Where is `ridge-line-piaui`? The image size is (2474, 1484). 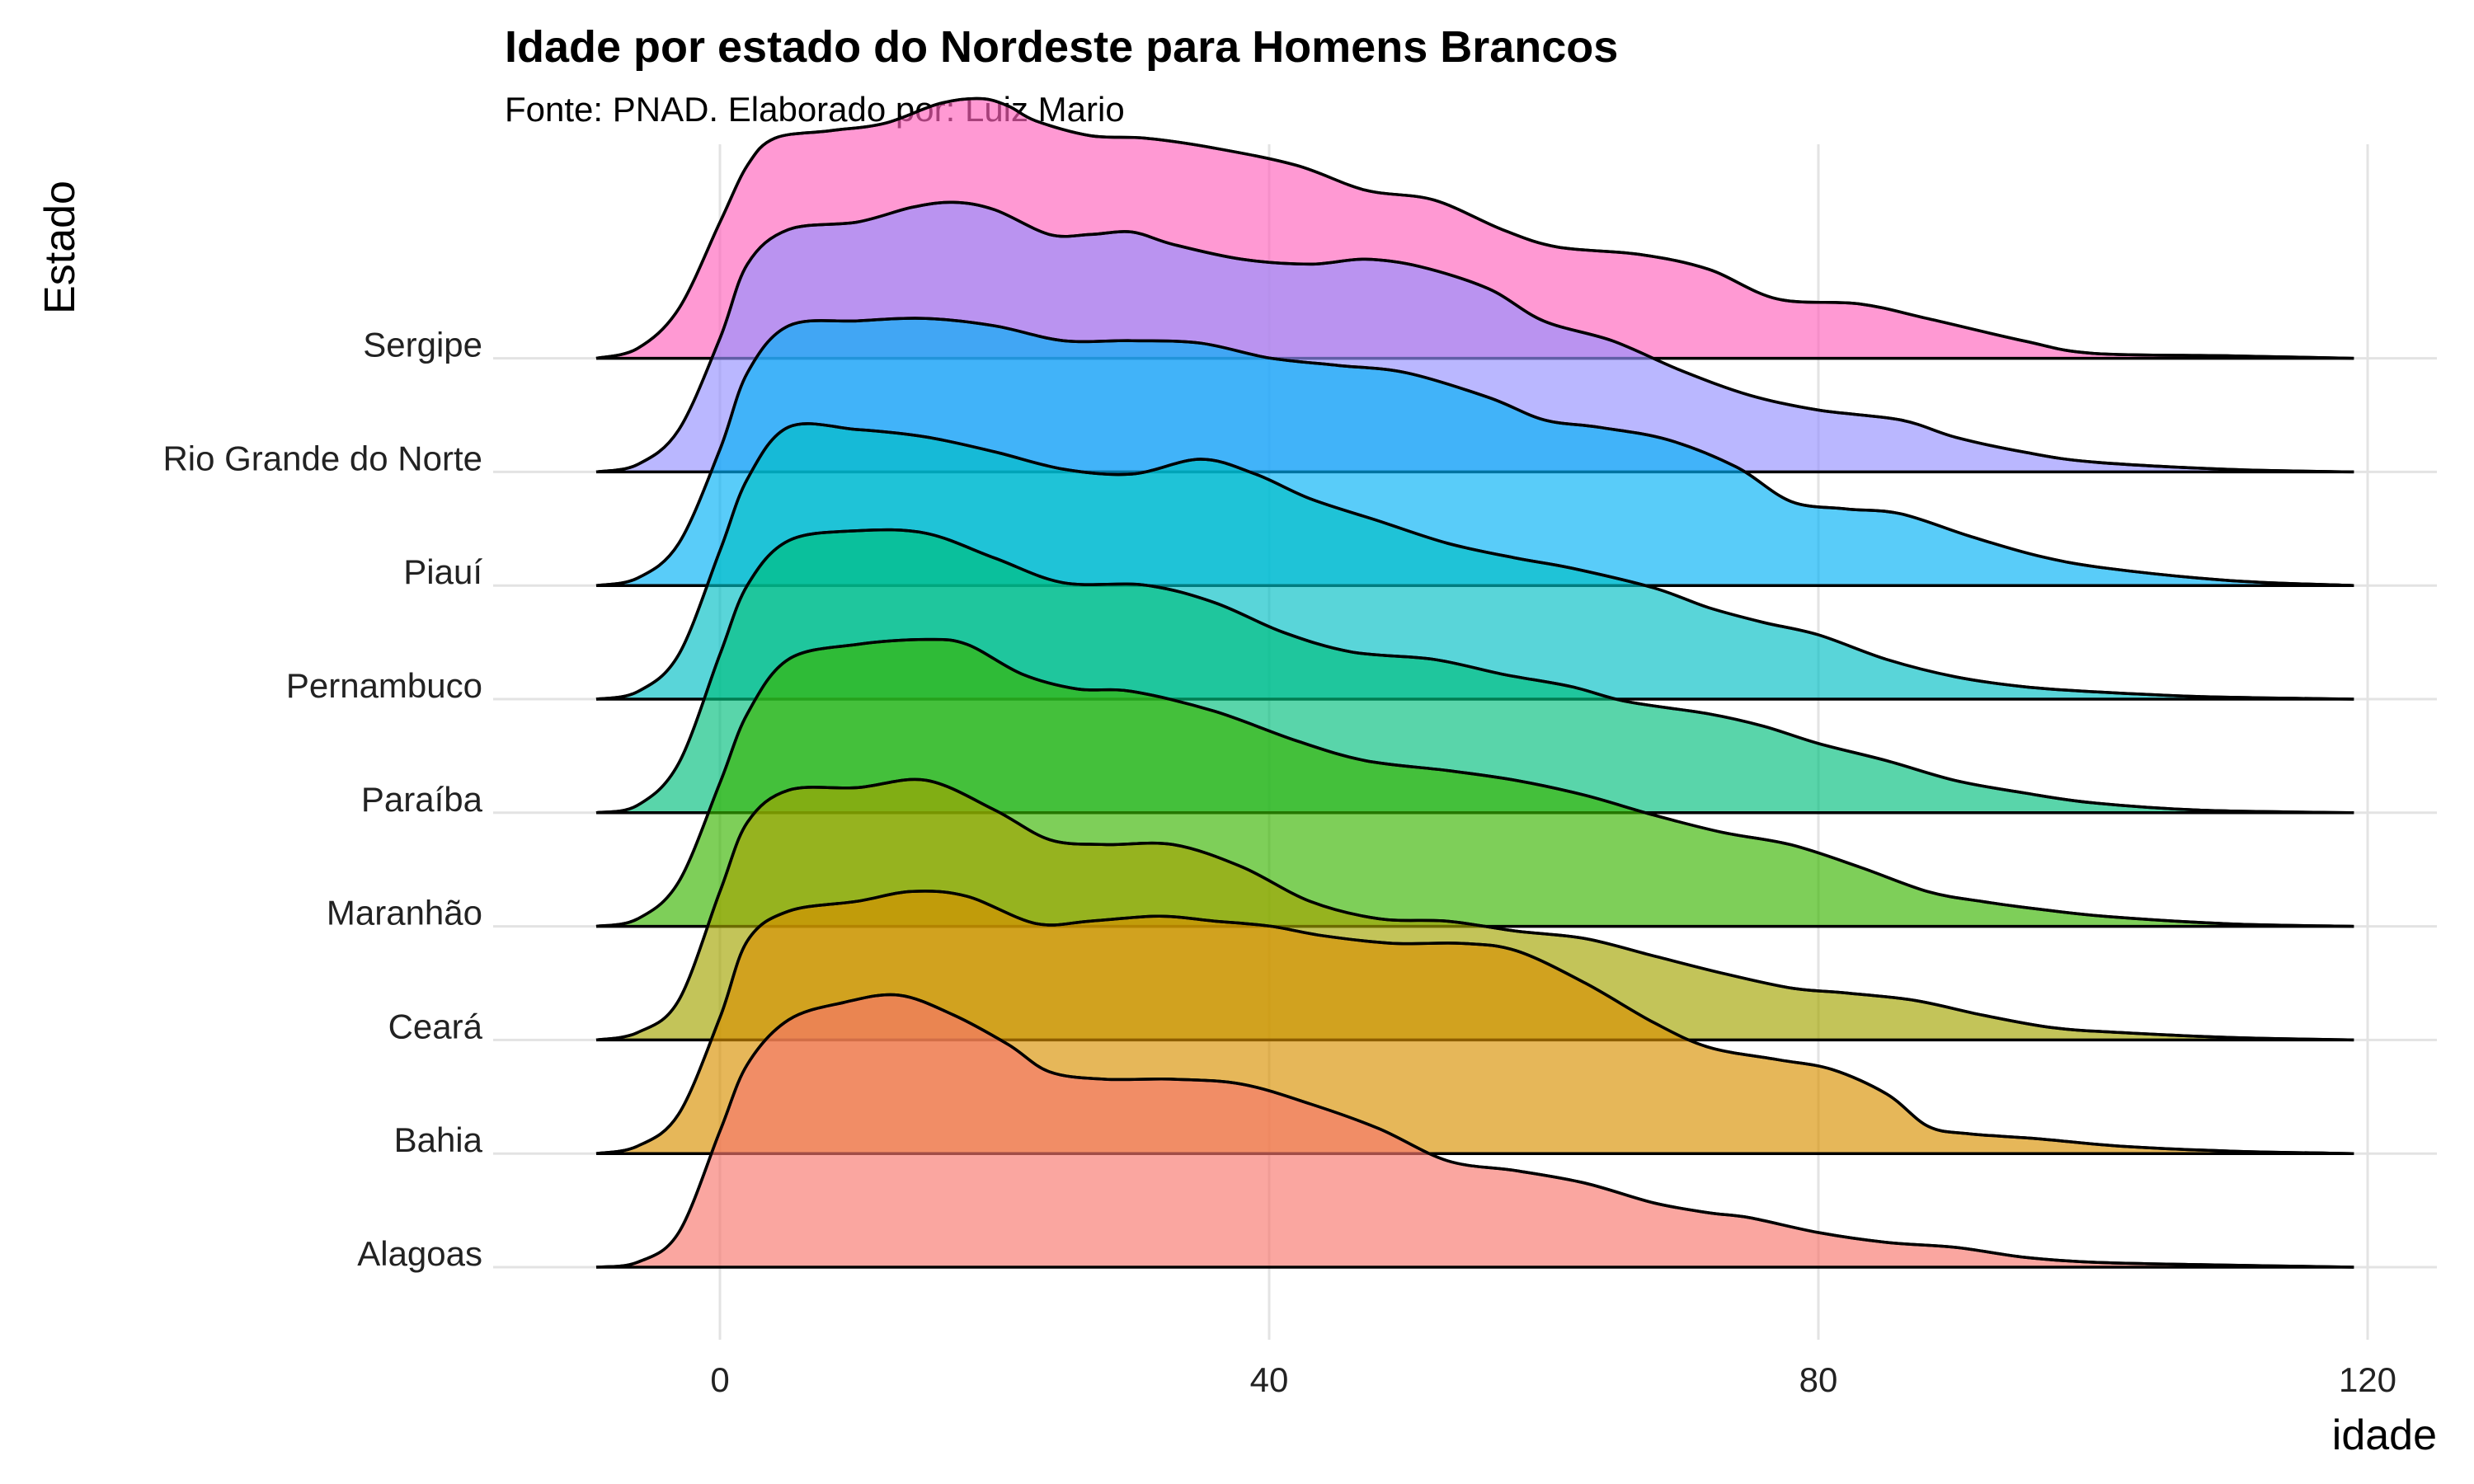 ridge-line-piaui is located at coordinates (1474, 452).